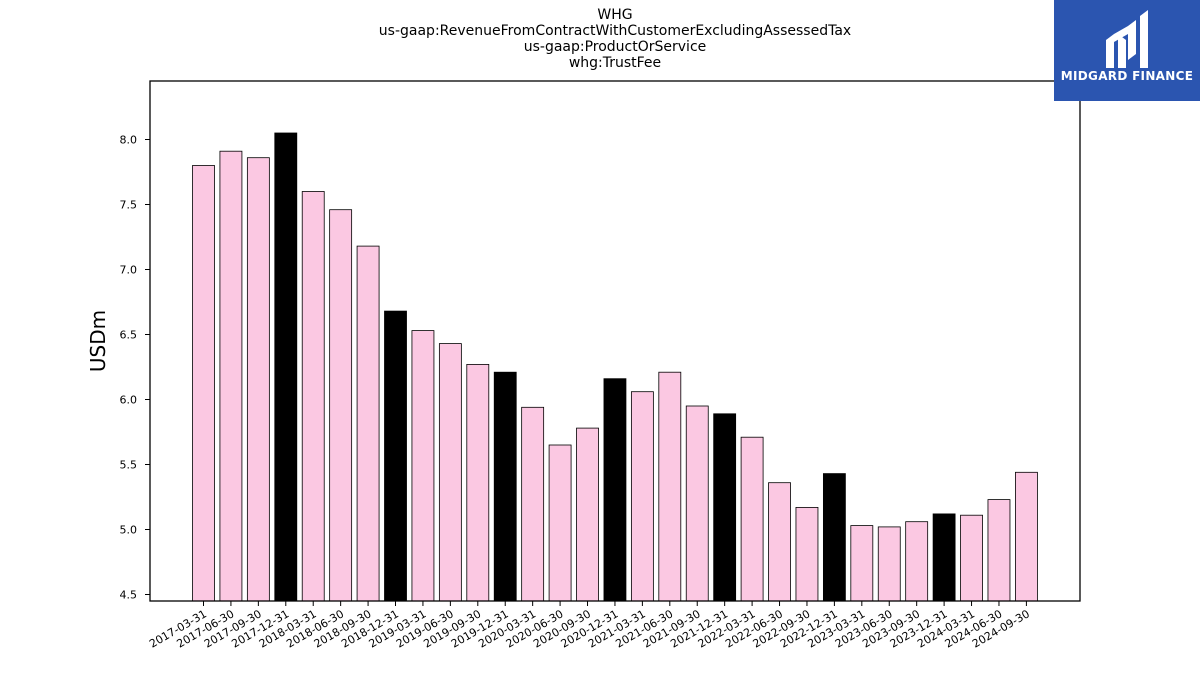 This screenshot has height=675, width=1200. I want to click on y-tick-label: 4.5, so click(129, 595).